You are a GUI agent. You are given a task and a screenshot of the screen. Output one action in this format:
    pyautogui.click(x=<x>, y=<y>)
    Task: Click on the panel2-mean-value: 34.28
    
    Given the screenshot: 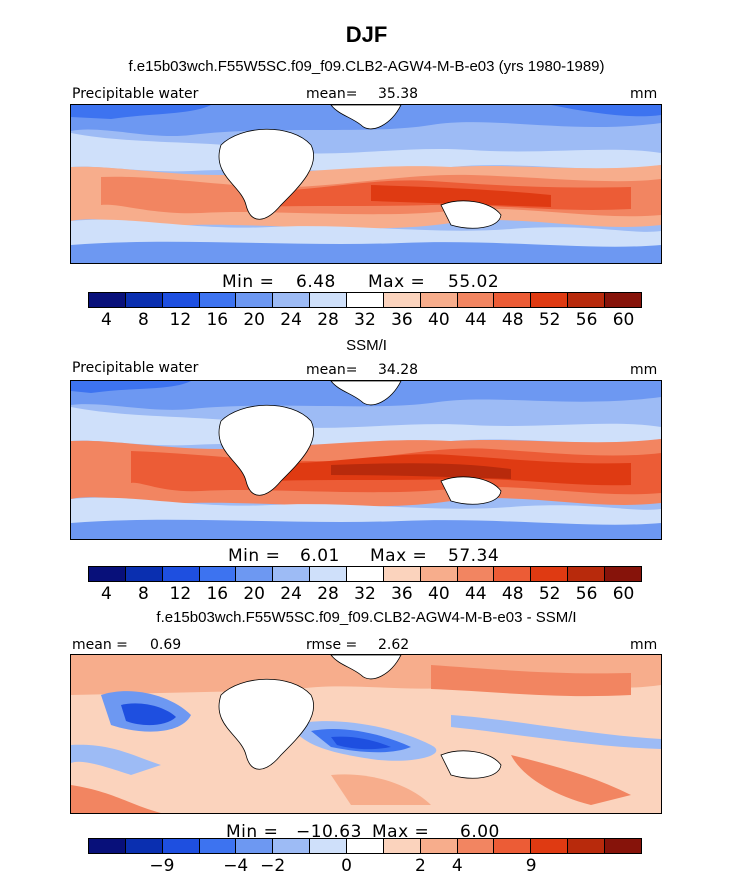 What is the action you would take?
    pyautogui.click(x=398, y=370)
    